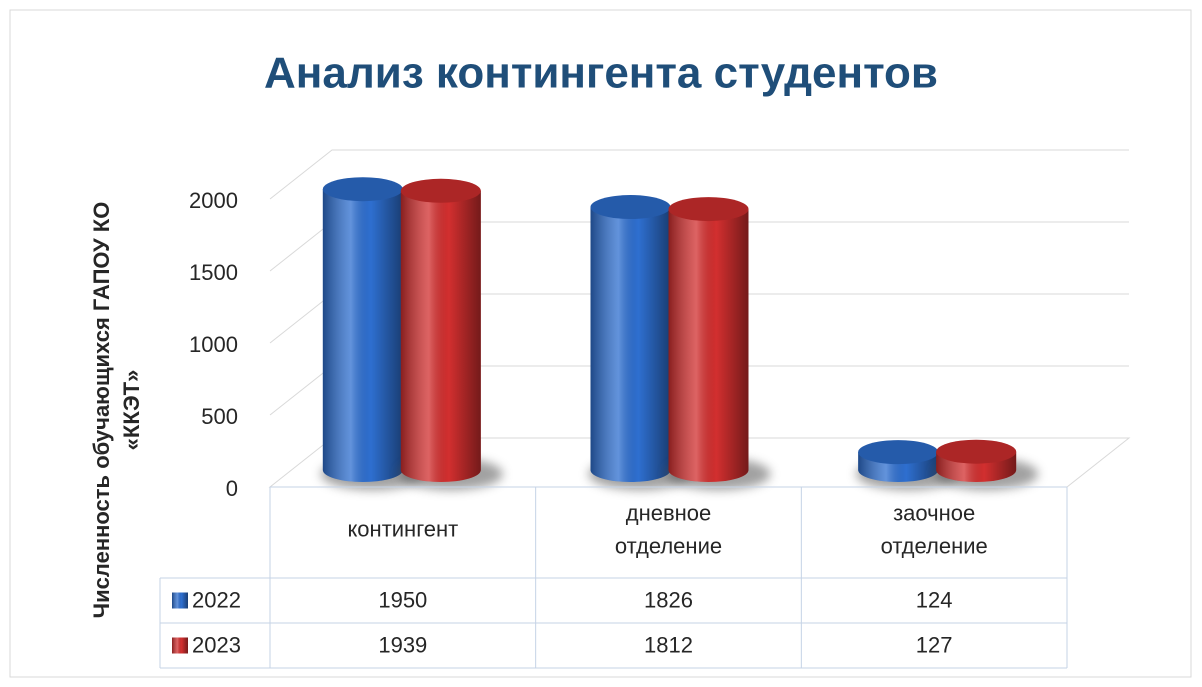 This screenshot has height=687, width=1202. What do you see at coordinates (934, 644) in the screenshot?
I see `table-value: 127` at bounding box center [934, 644].